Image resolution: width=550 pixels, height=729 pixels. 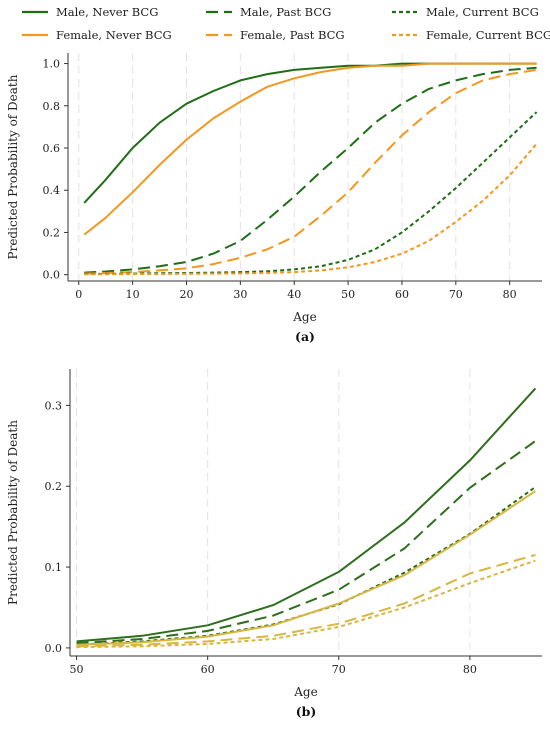 I want to click on legend-label: Male, Never BCG, so click(x=107, y=12).